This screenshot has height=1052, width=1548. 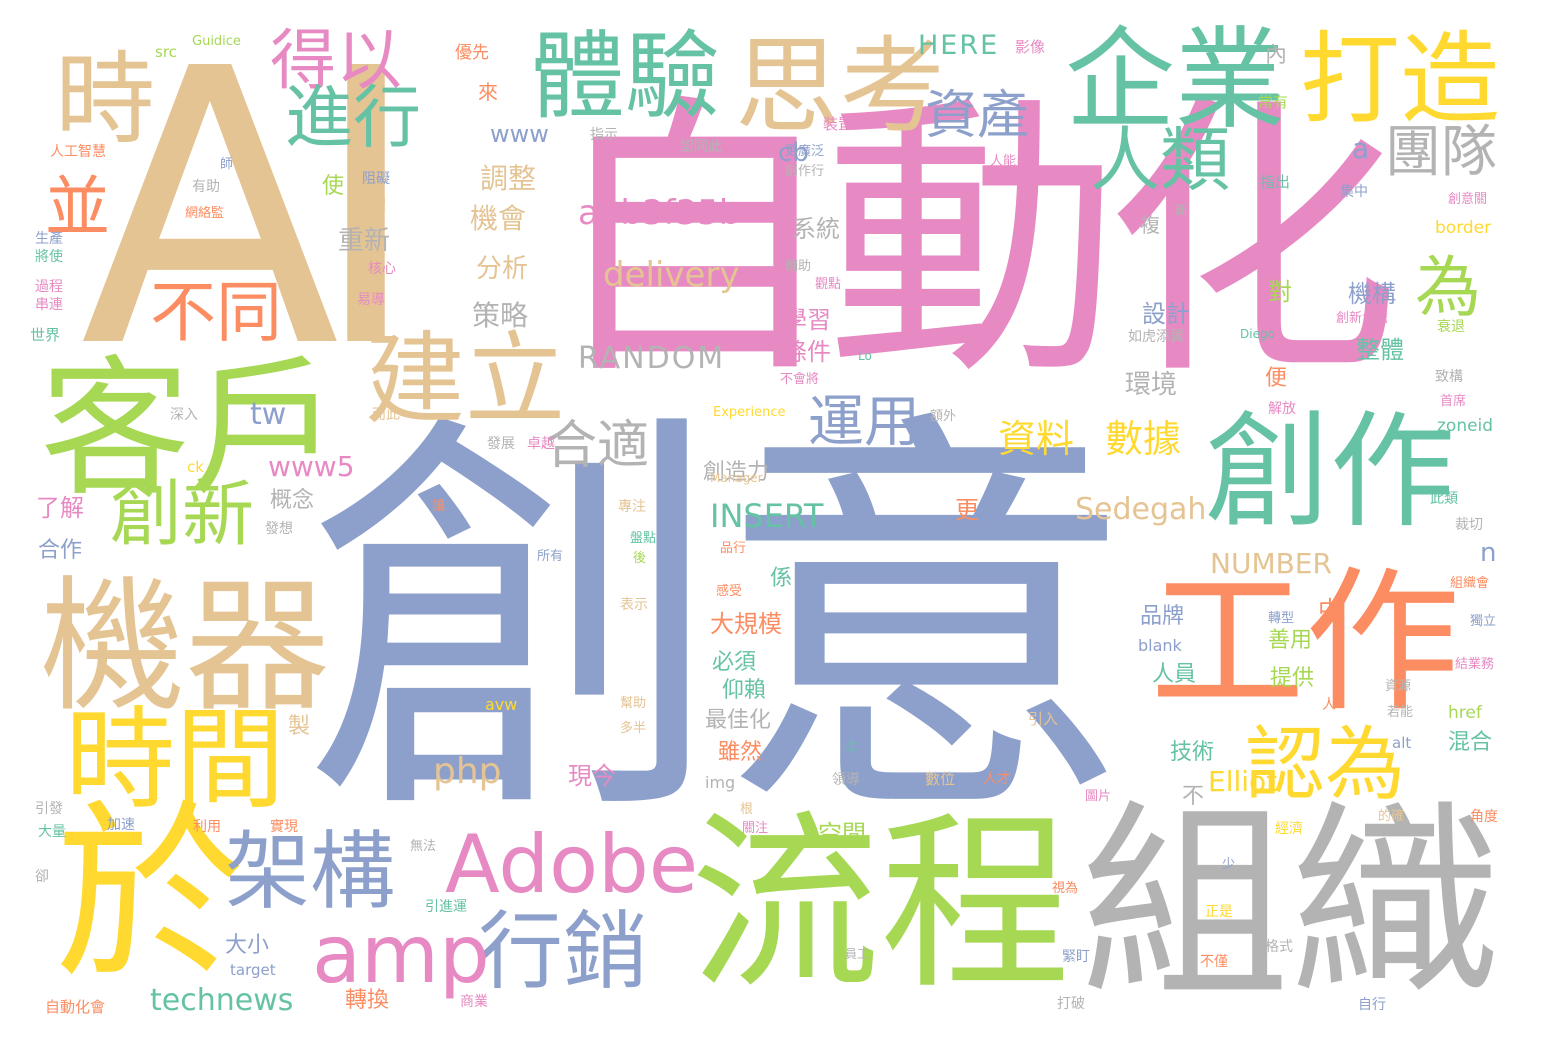 I want to click on word: 企業, so click(x=1175, y=80).